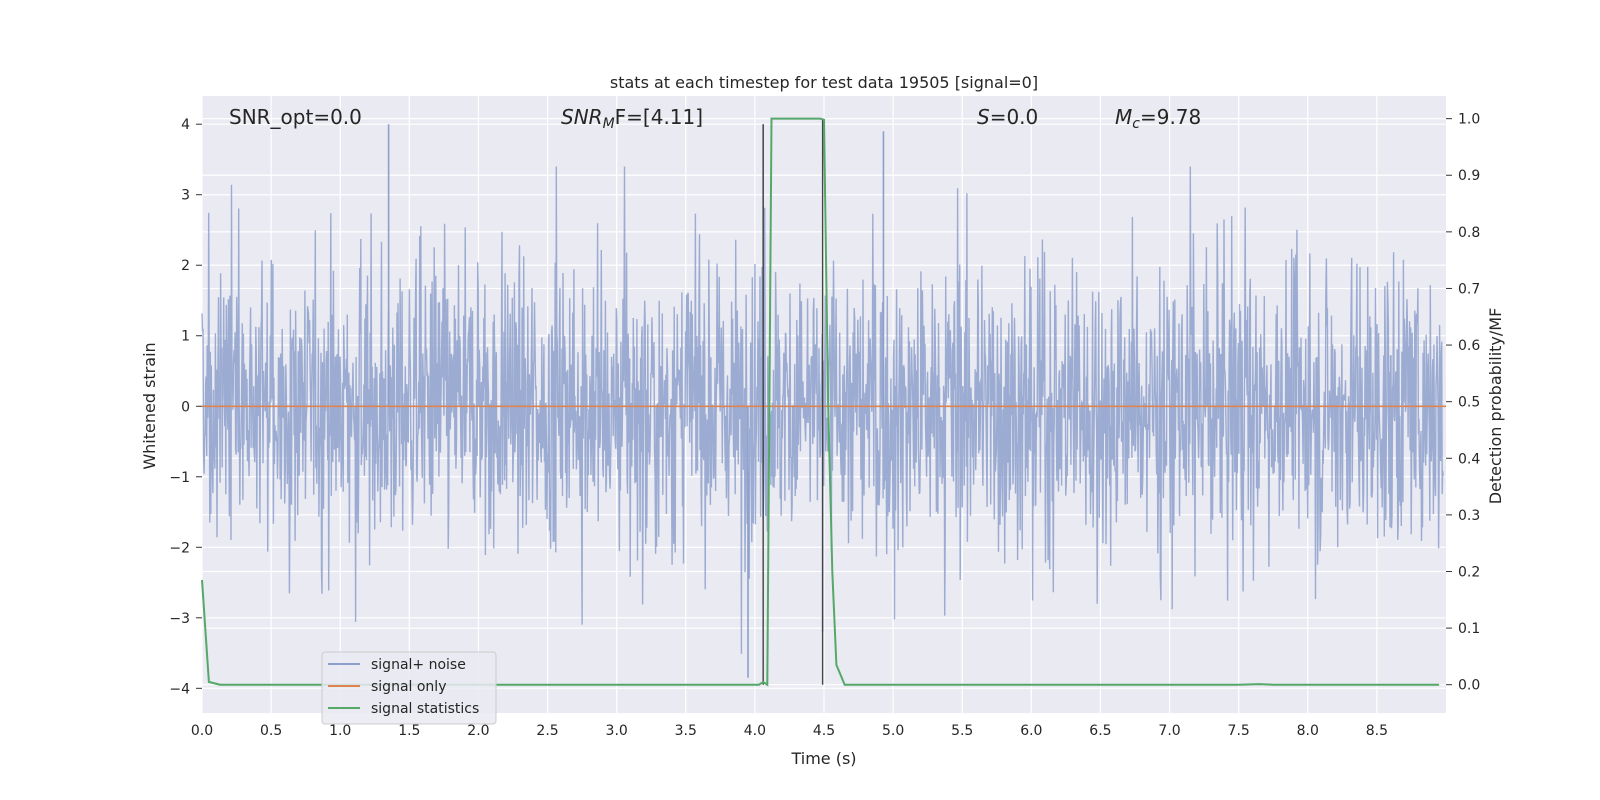  Describe the element at coordinates (1239, 731) in the screenshot. I see `x-tick-label: 7.5` at that location.